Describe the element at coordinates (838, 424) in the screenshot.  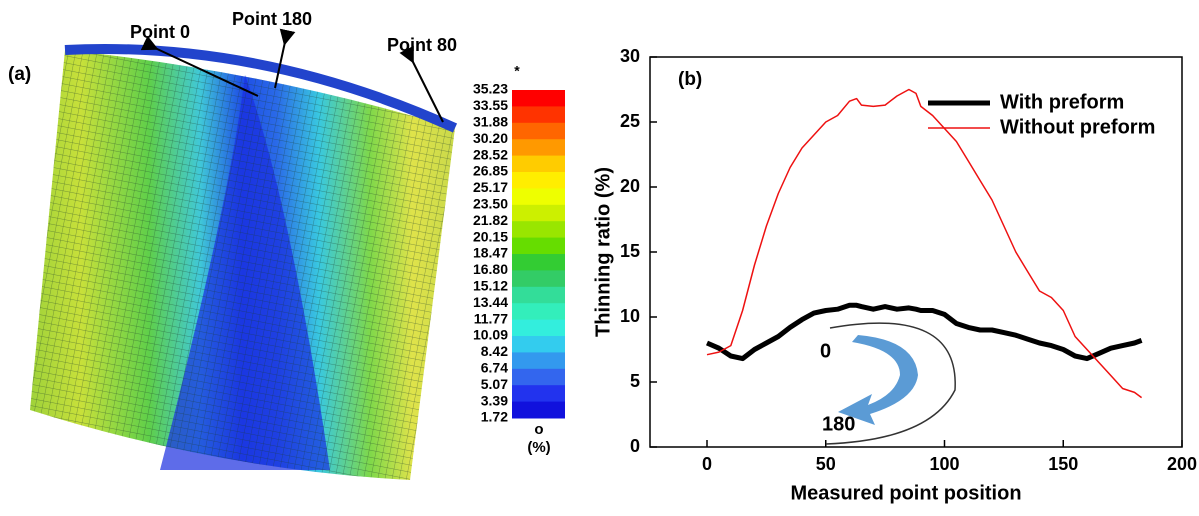
I see `annotation: 180` at that location.